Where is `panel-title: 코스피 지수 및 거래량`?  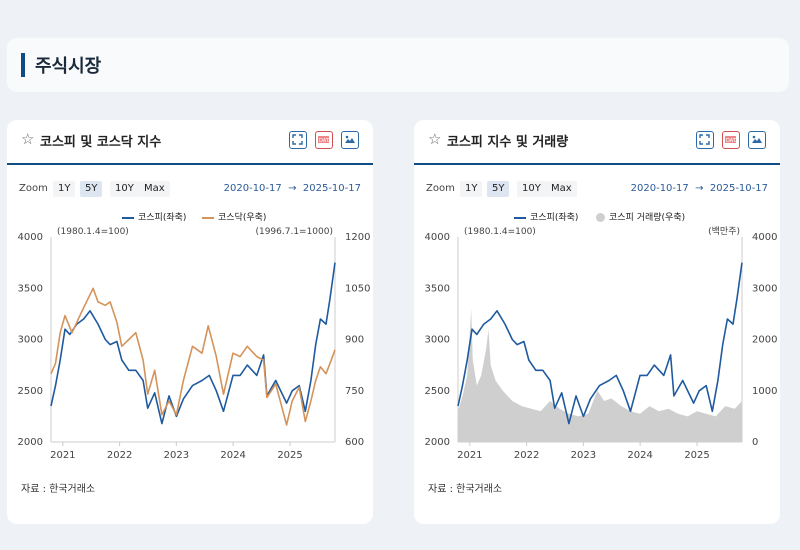
panel-title: 코스피 지수 및 거래량 is located at coordinates (508, 142).